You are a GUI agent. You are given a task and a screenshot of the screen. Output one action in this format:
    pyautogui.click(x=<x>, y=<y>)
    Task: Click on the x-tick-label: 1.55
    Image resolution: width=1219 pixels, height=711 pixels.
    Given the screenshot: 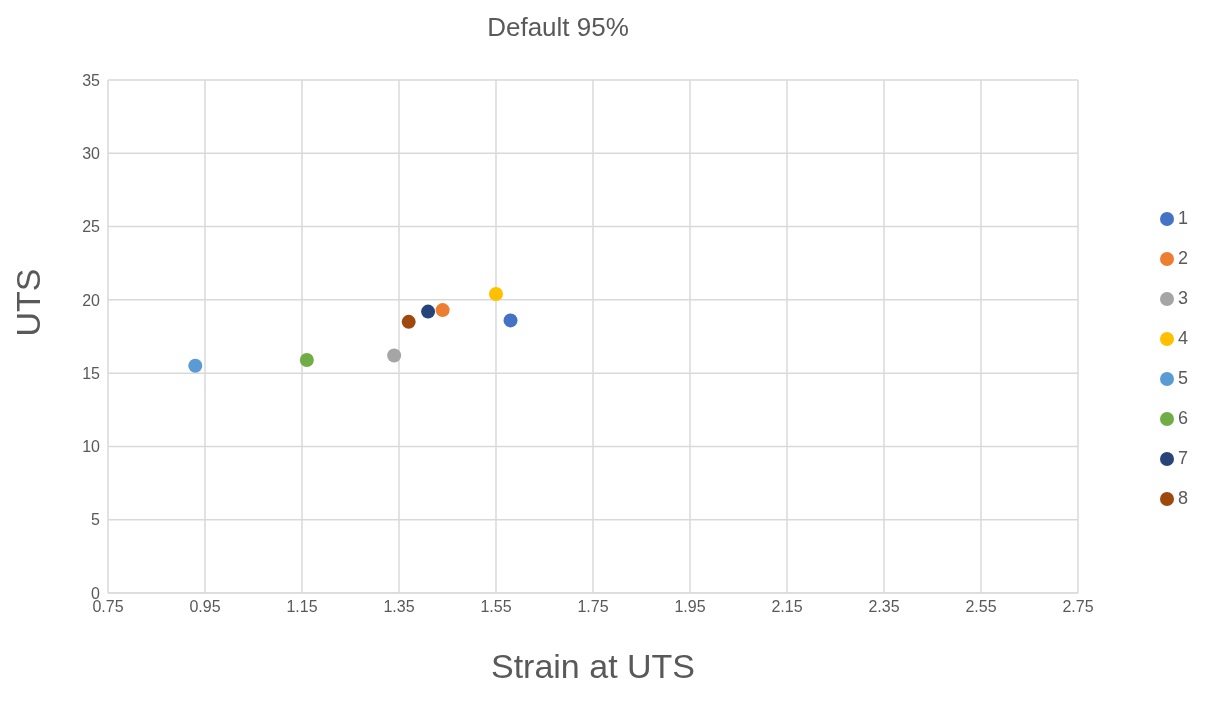 What is the action you would take?
    pyautogui.click(x=496, y=607)
    